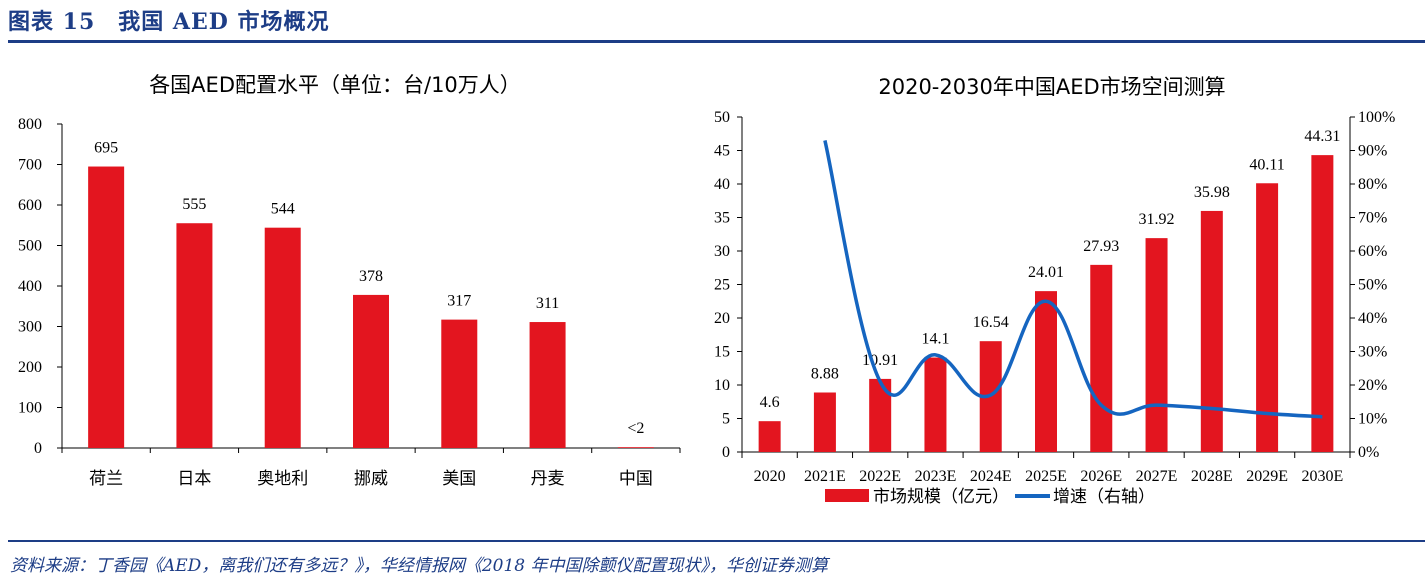  I want to click on y-tick-label-left: 30, so click(722, 251).